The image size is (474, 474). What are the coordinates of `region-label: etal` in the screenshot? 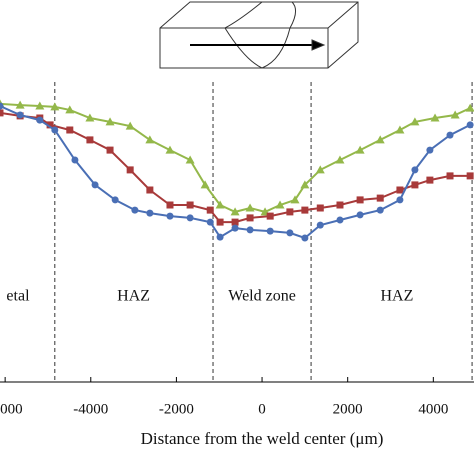 It's located at (18, 296).